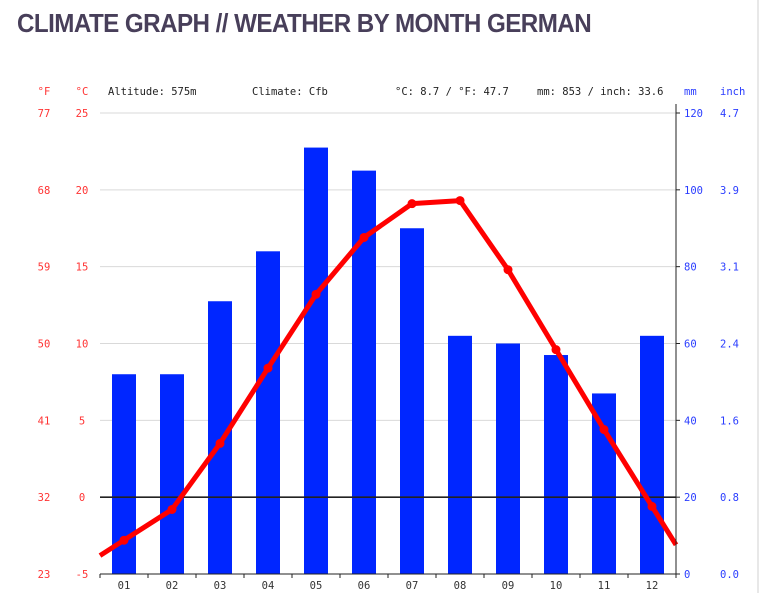 The image size is (759, 593). Describe the element at coordinates (556, 586) in the screenshot. I see `x-tick-label: 10` at that location.